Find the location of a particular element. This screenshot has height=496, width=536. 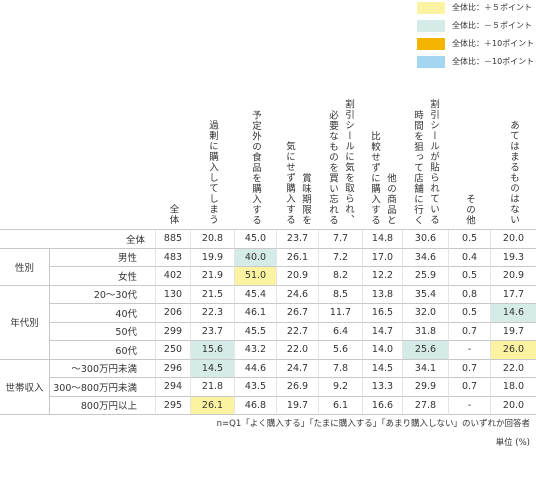

table-cell: 44.6 is located at coordinates (255, 368).